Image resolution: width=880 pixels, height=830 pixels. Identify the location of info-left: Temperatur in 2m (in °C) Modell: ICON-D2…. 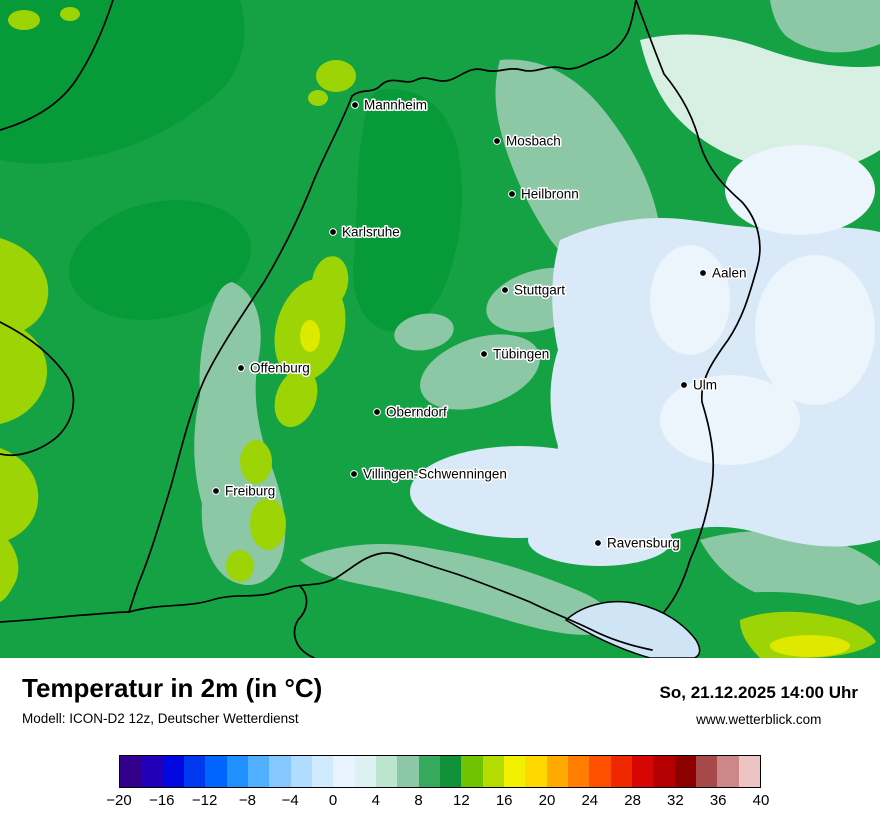
(172, 699).